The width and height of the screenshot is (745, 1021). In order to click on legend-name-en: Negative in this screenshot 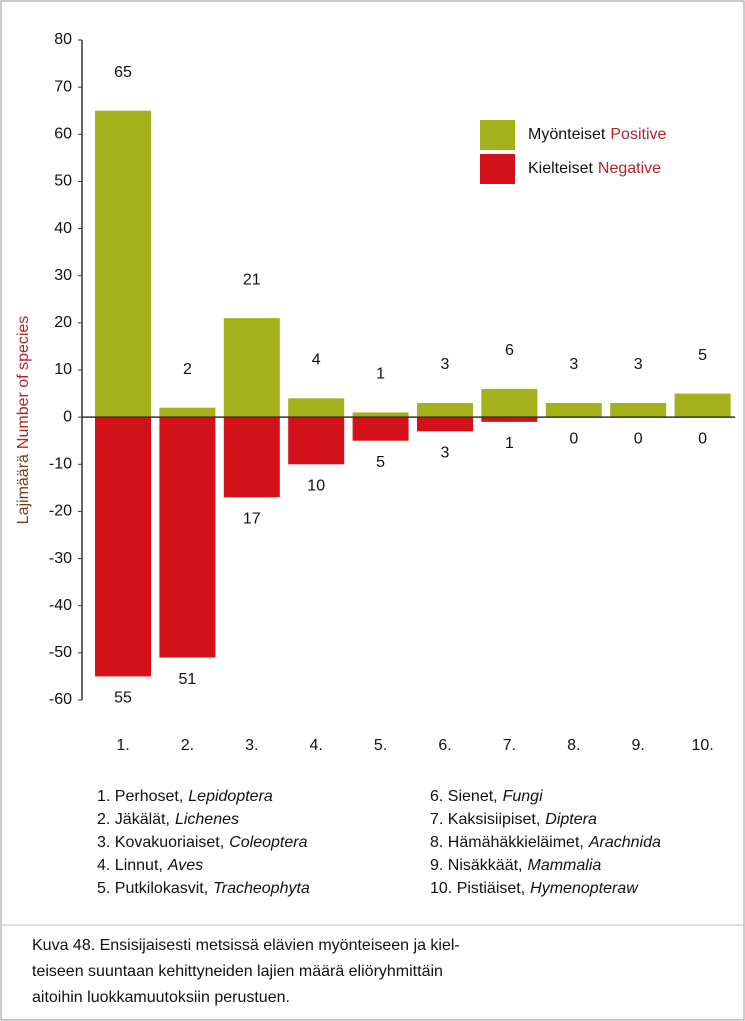, I will do `click(629, 168)`.